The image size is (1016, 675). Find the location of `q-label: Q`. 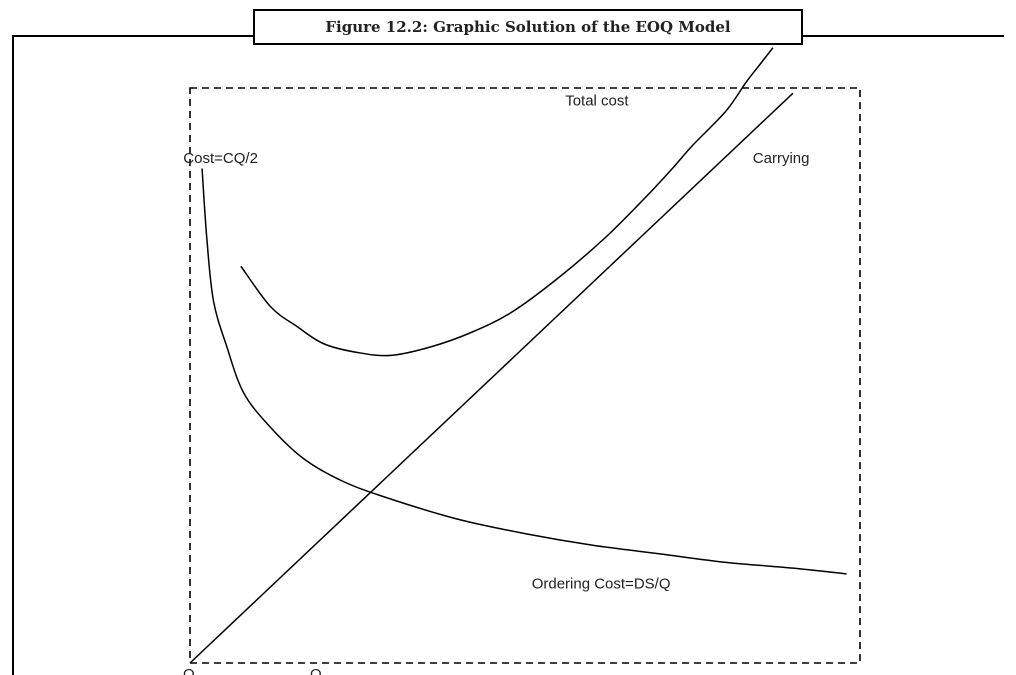

q-label: Q is located at coordinates (316, 670).